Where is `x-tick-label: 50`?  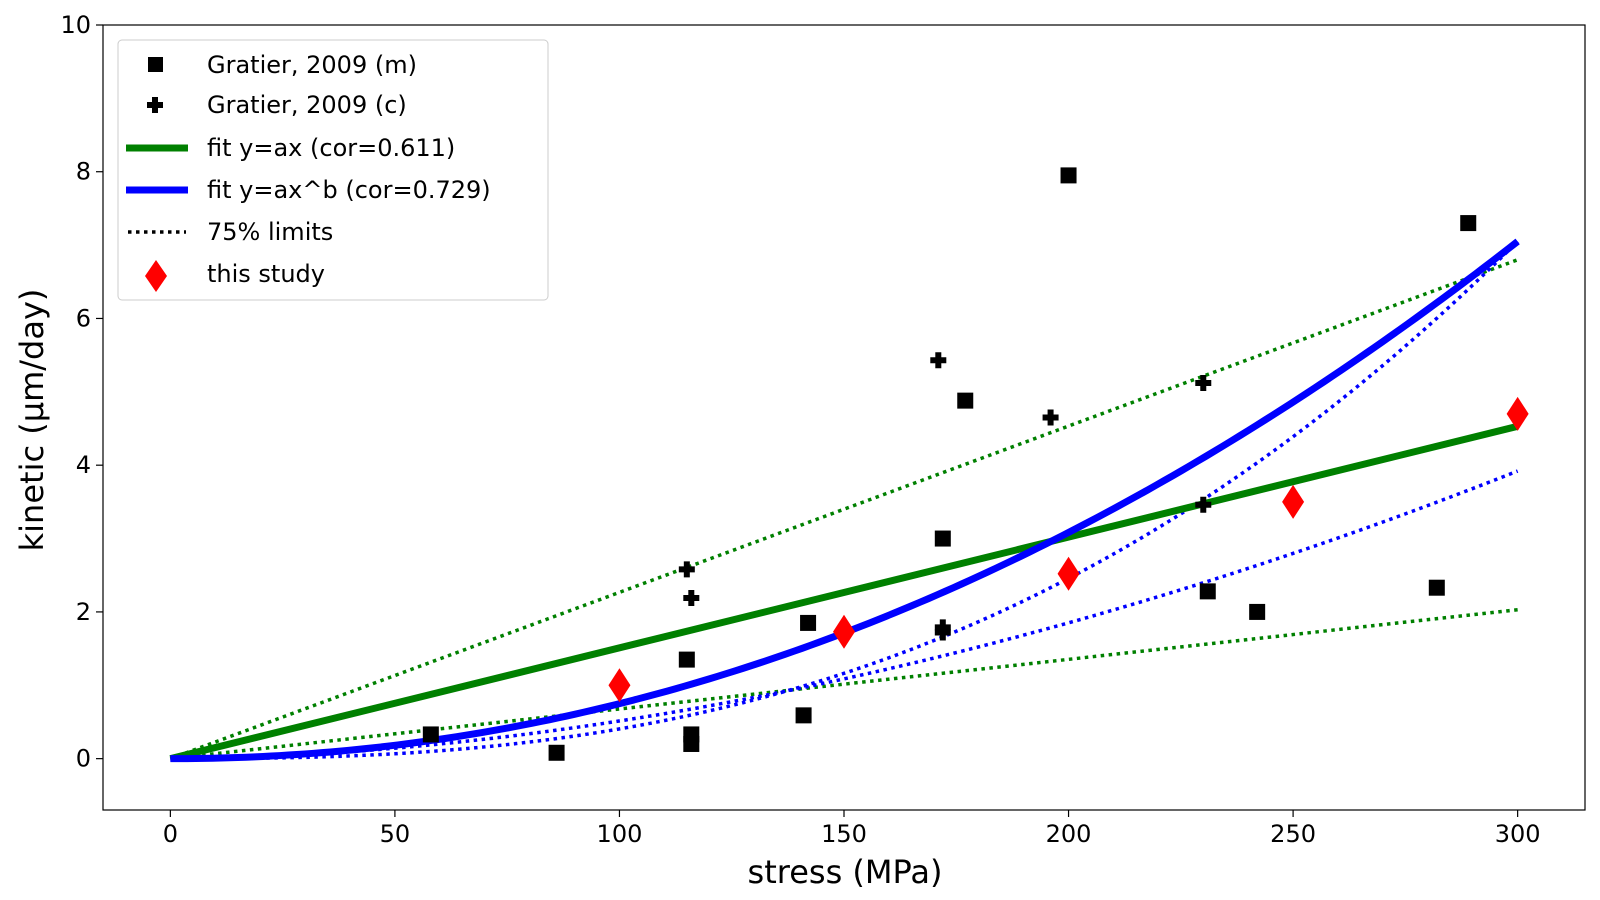 x-tick-label: 50 is located at coordinates (395, 834).